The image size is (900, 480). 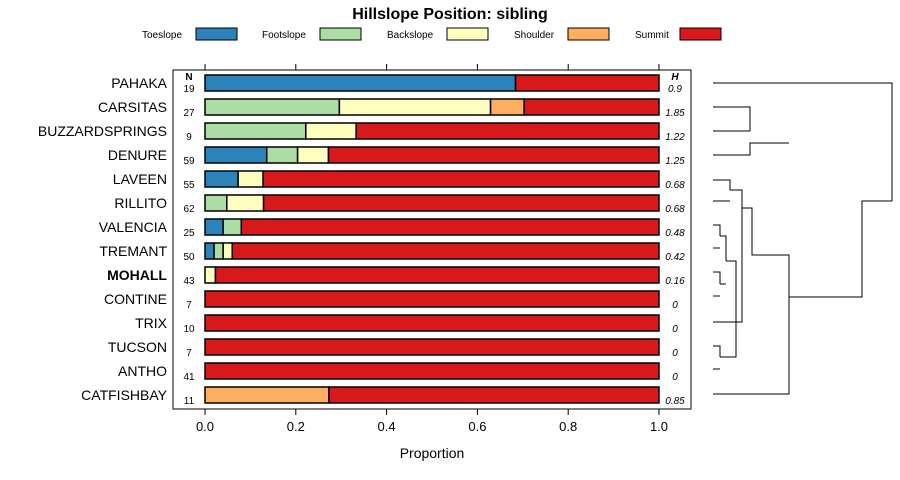 I want to click on legend: Toeslope Footslope Backslope Shoulder Summit, so click(x=432, y=34).